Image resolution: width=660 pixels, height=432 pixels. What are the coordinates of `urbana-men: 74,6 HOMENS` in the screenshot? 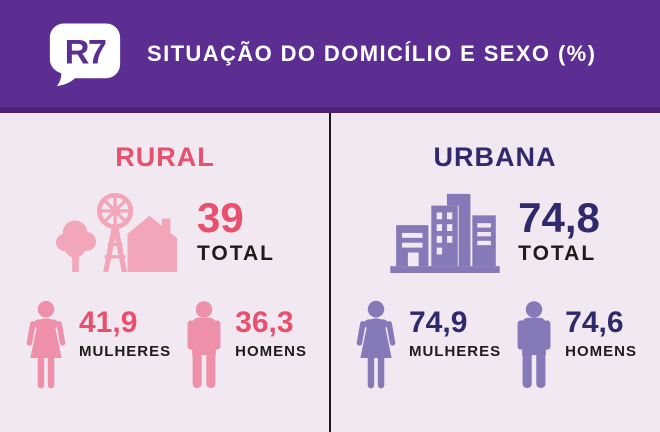 It's located at (575, 346).